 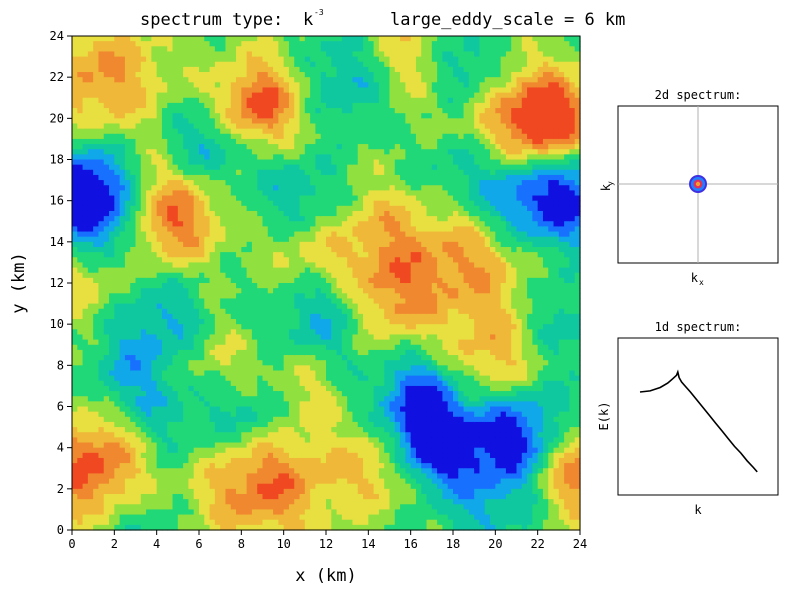 I want to click on main-title-spectrum-base: k, so click(x=308, y=20).